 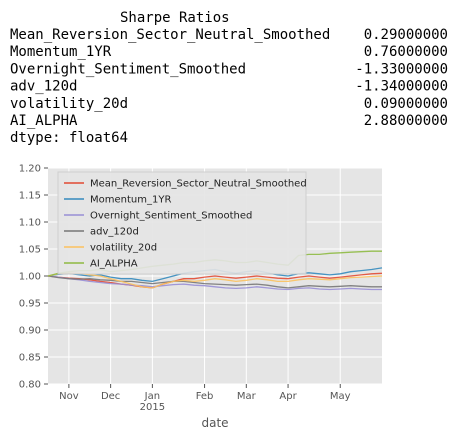 What do you see at coordinates (69, 396) in the screenshot?
I see `x-tick-label: Nov` at bounding box center [69, 396].